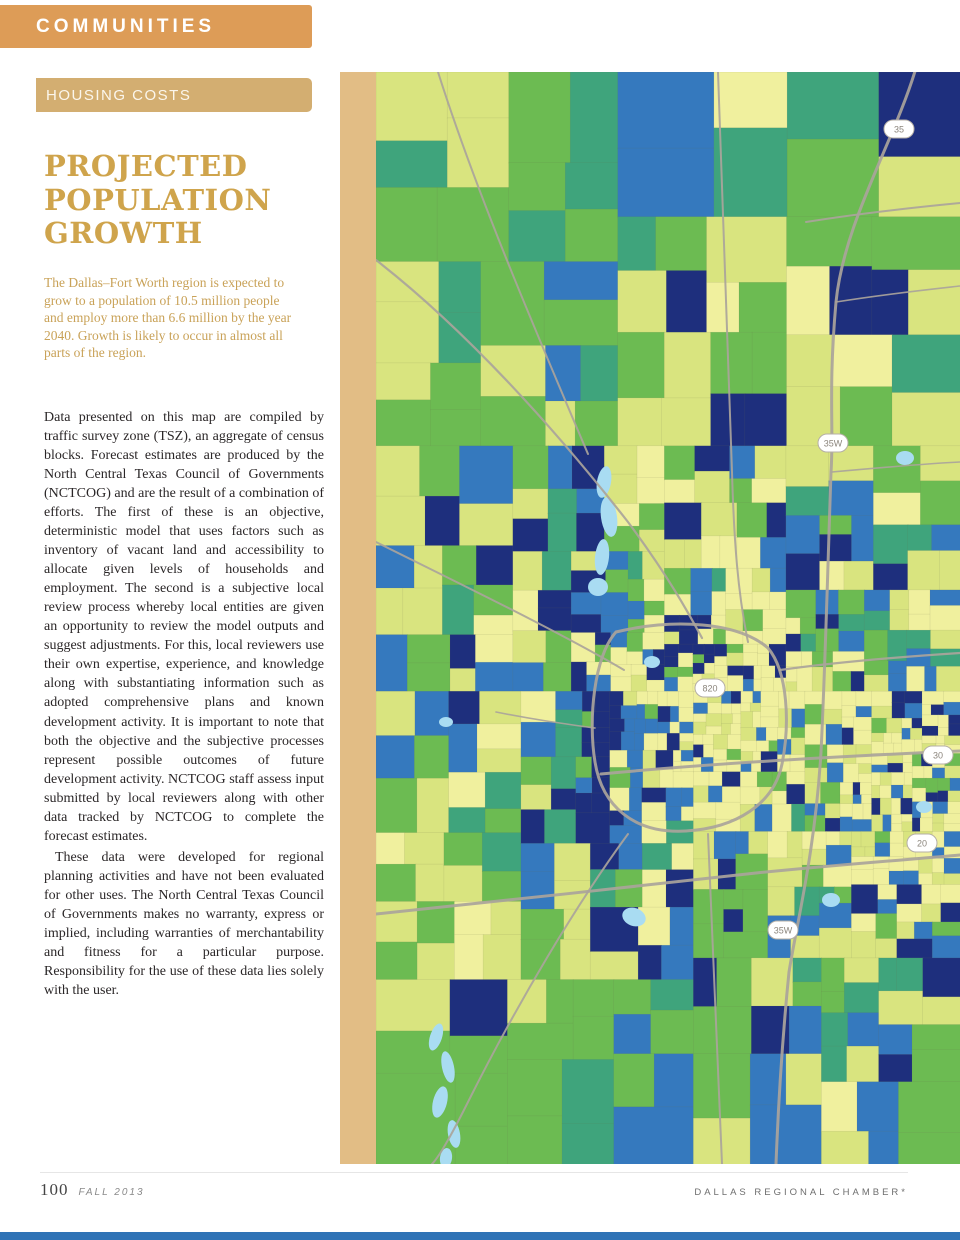  I want to click on article-title: PROJECTED POPULATION GROWTH, so click(189, 200).